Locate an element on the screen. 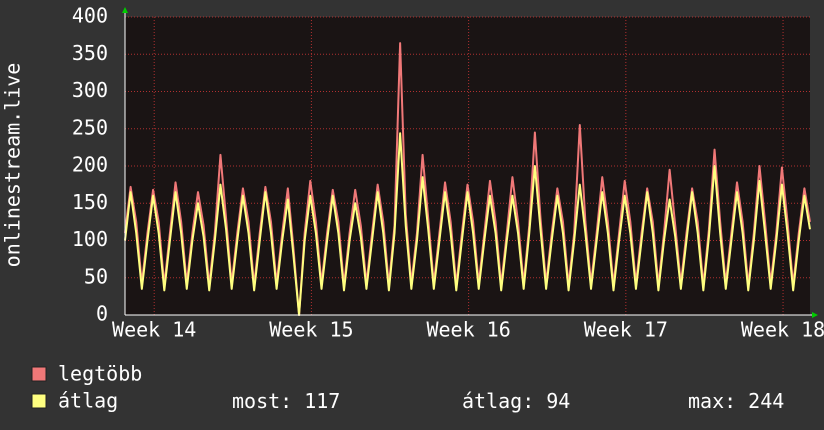 The width and height of the screenshot is (824, 430). y-tick-label: 150 is located at coordinates (90, 202).